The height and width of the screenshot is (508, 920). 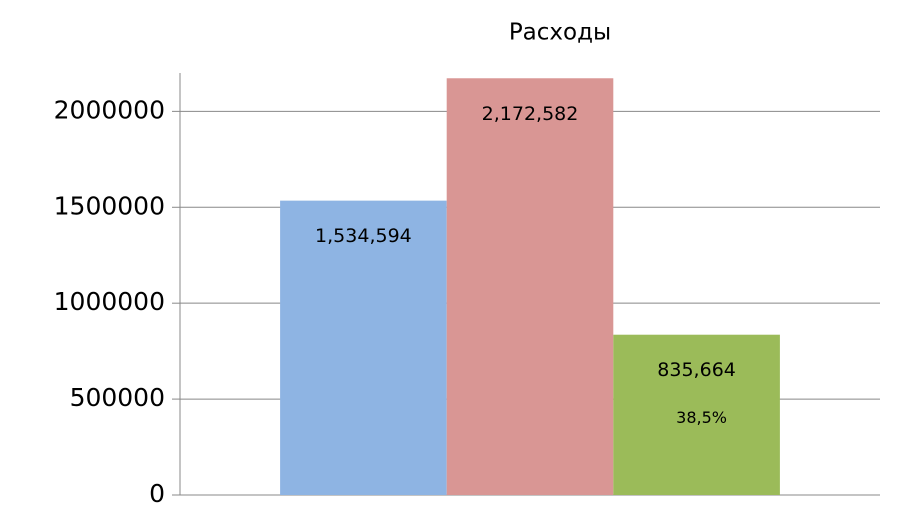 I want to click on annotation: 38,5%, so click(x=701, y=417).